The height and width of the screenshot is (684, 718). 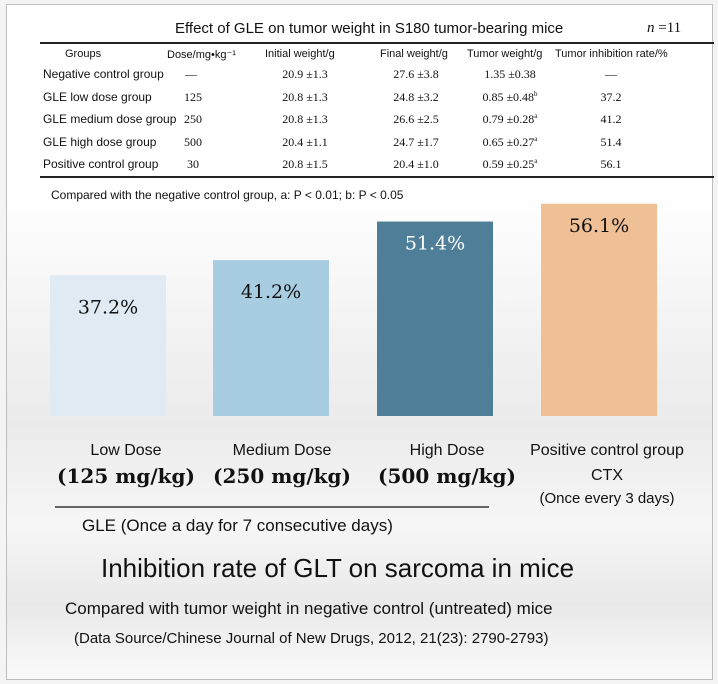 What do you see at coordinates (435, 244) in the screenshot?
I see `bar-value-label: 51.4%` at bounding box center [435, 244].